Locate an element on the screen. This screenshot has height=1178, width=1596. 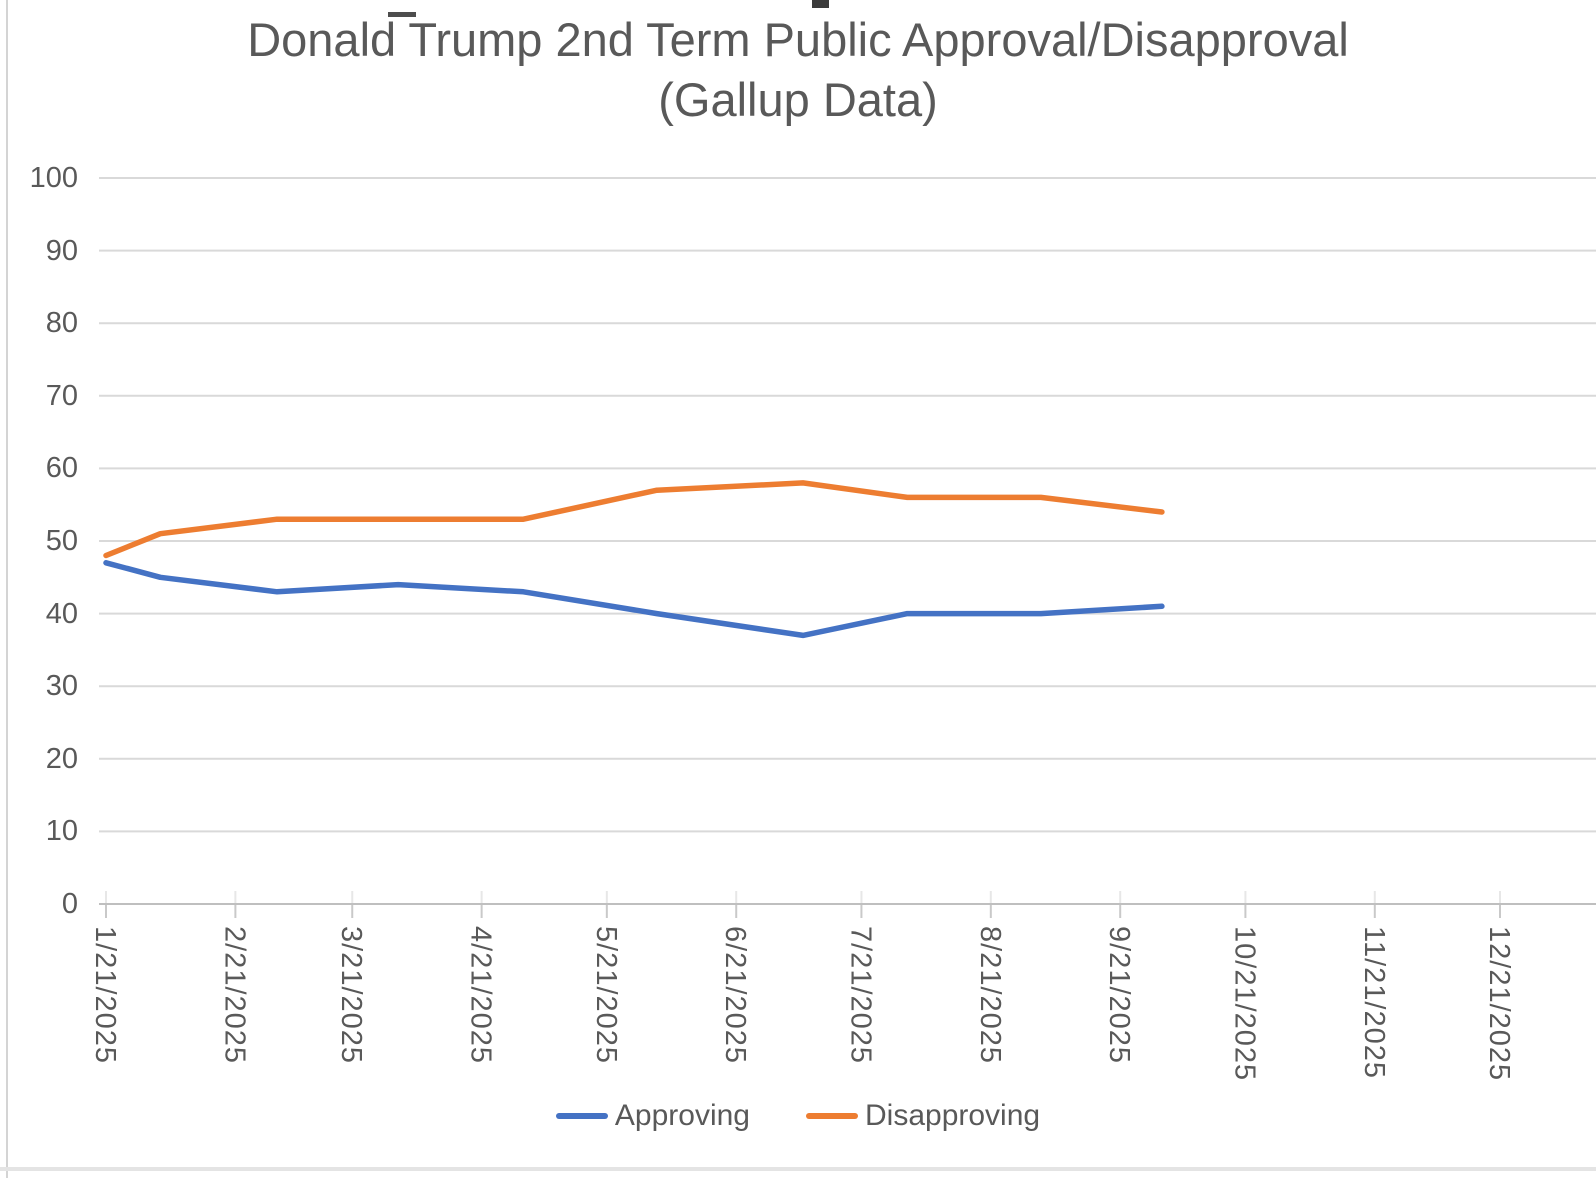
x-axis-label: 5/21/2025 is located at coordinates (605, 995).